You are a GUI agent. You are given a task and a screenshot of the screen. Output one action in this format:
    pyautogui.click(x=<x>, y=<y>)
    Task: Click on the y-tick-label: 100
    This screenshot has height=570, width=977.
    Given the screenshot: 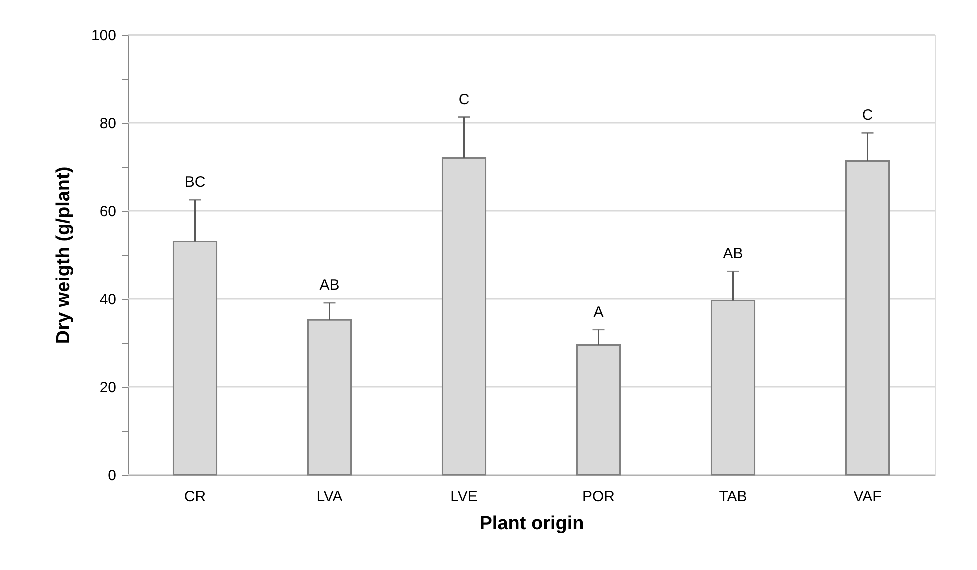 What is the action you would take?
    pyautogui.click(x=103, y=36)
    